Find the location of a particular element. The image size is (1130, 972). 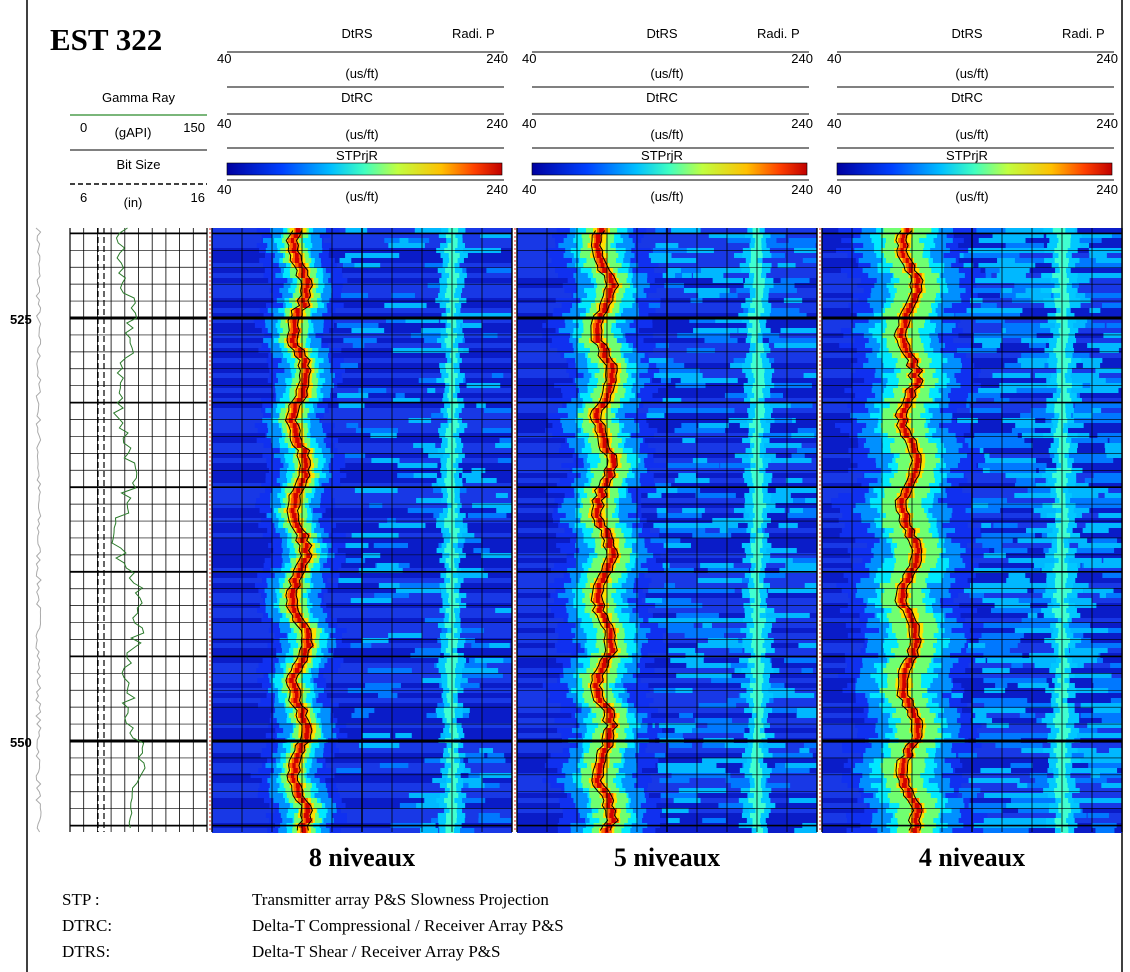

slowness-curve is located at coordinates (304, 530).